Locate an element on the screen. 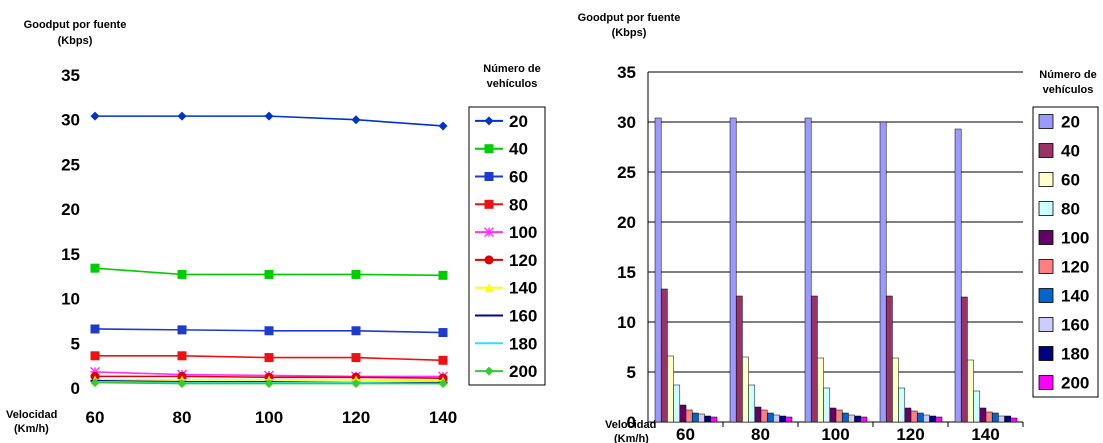 The height and width of the screenshot is (443, 1103). left-y-tick-label: 10 is located at coordinates (70, 299).